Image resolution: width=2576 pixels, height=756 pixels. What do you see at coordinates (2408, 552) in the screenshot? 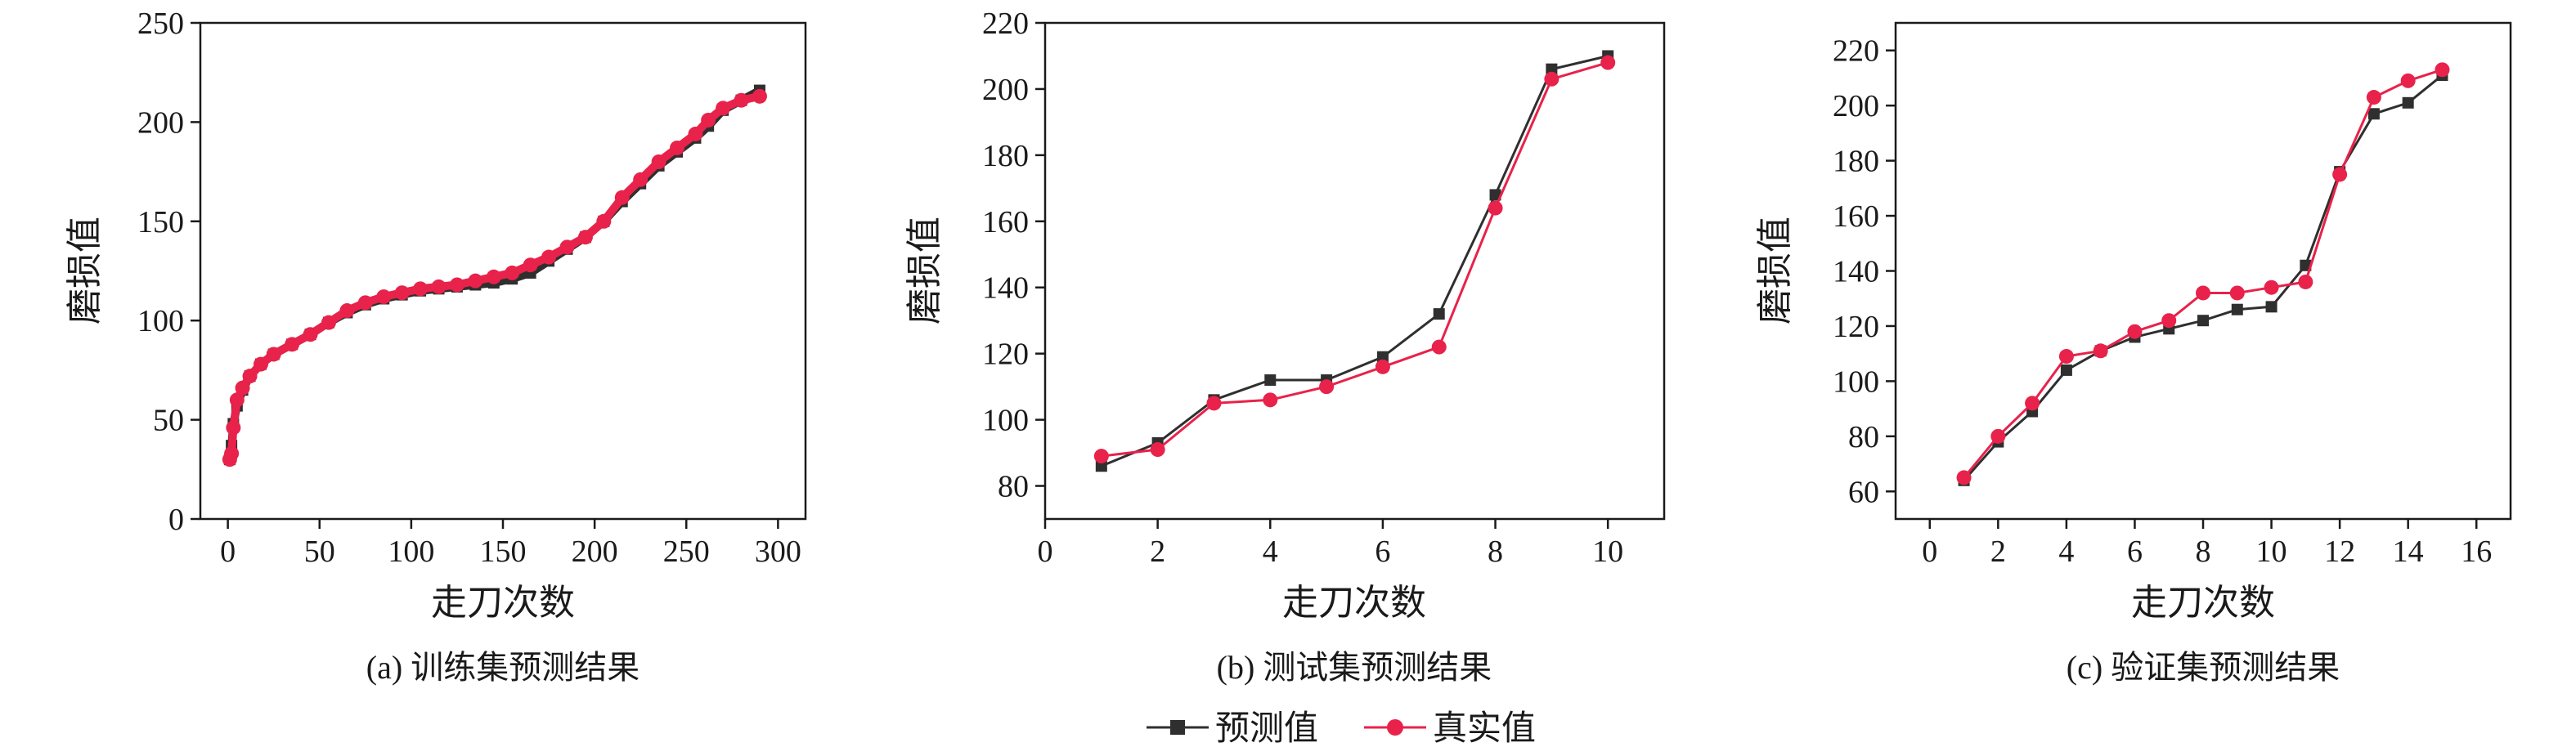
I see `x-tick-label: 14` at bounding box center [2408, 552].